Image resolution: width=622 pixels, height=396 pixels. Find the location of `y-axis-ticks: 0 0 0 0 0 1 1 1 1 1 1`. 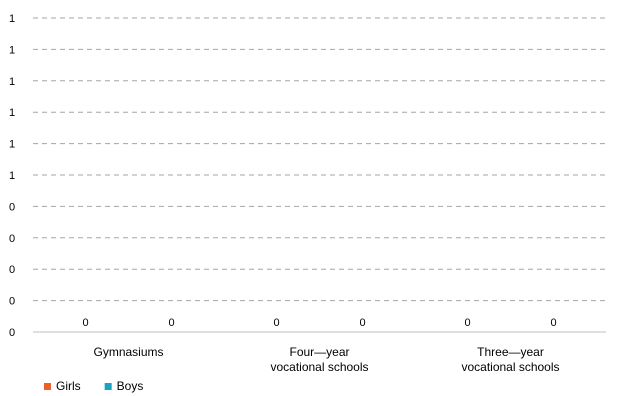

y-axis-ticks: 0 0 0 0 0 1 1 1 1 1 1 is located at coordinates (12, 176).